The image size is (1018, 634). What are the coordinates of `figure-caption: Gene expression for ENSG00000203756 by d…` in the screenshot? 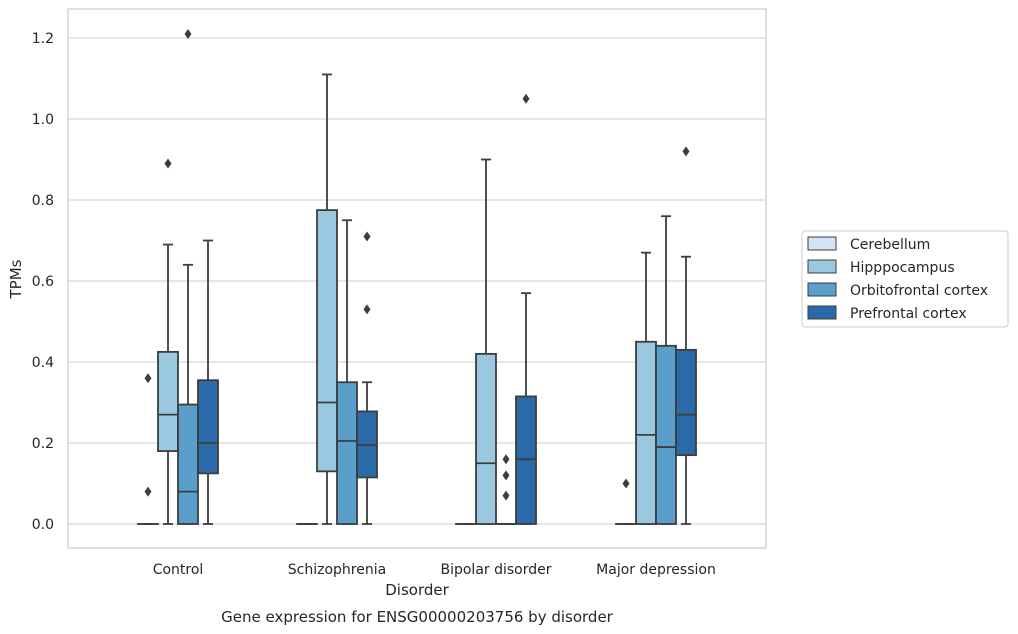 It's located at (417, 617).